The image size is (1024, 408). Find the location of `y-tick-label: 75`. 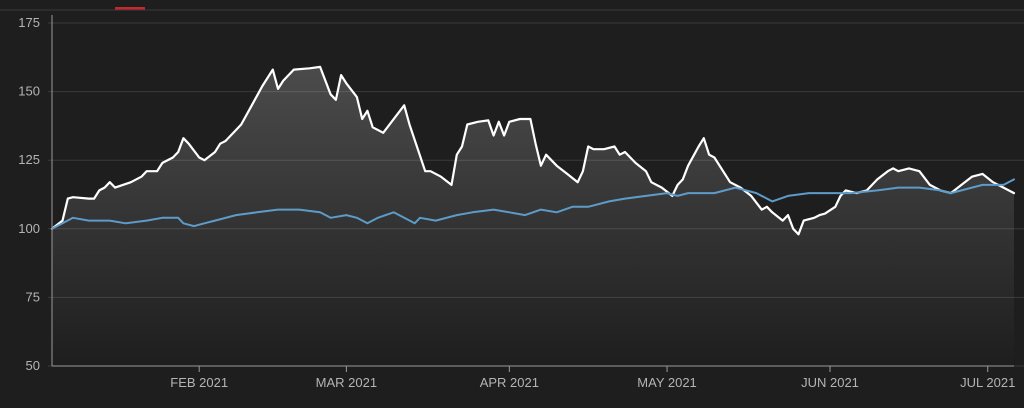

y-tick-label: 75 is located at coordinates (33, 296).